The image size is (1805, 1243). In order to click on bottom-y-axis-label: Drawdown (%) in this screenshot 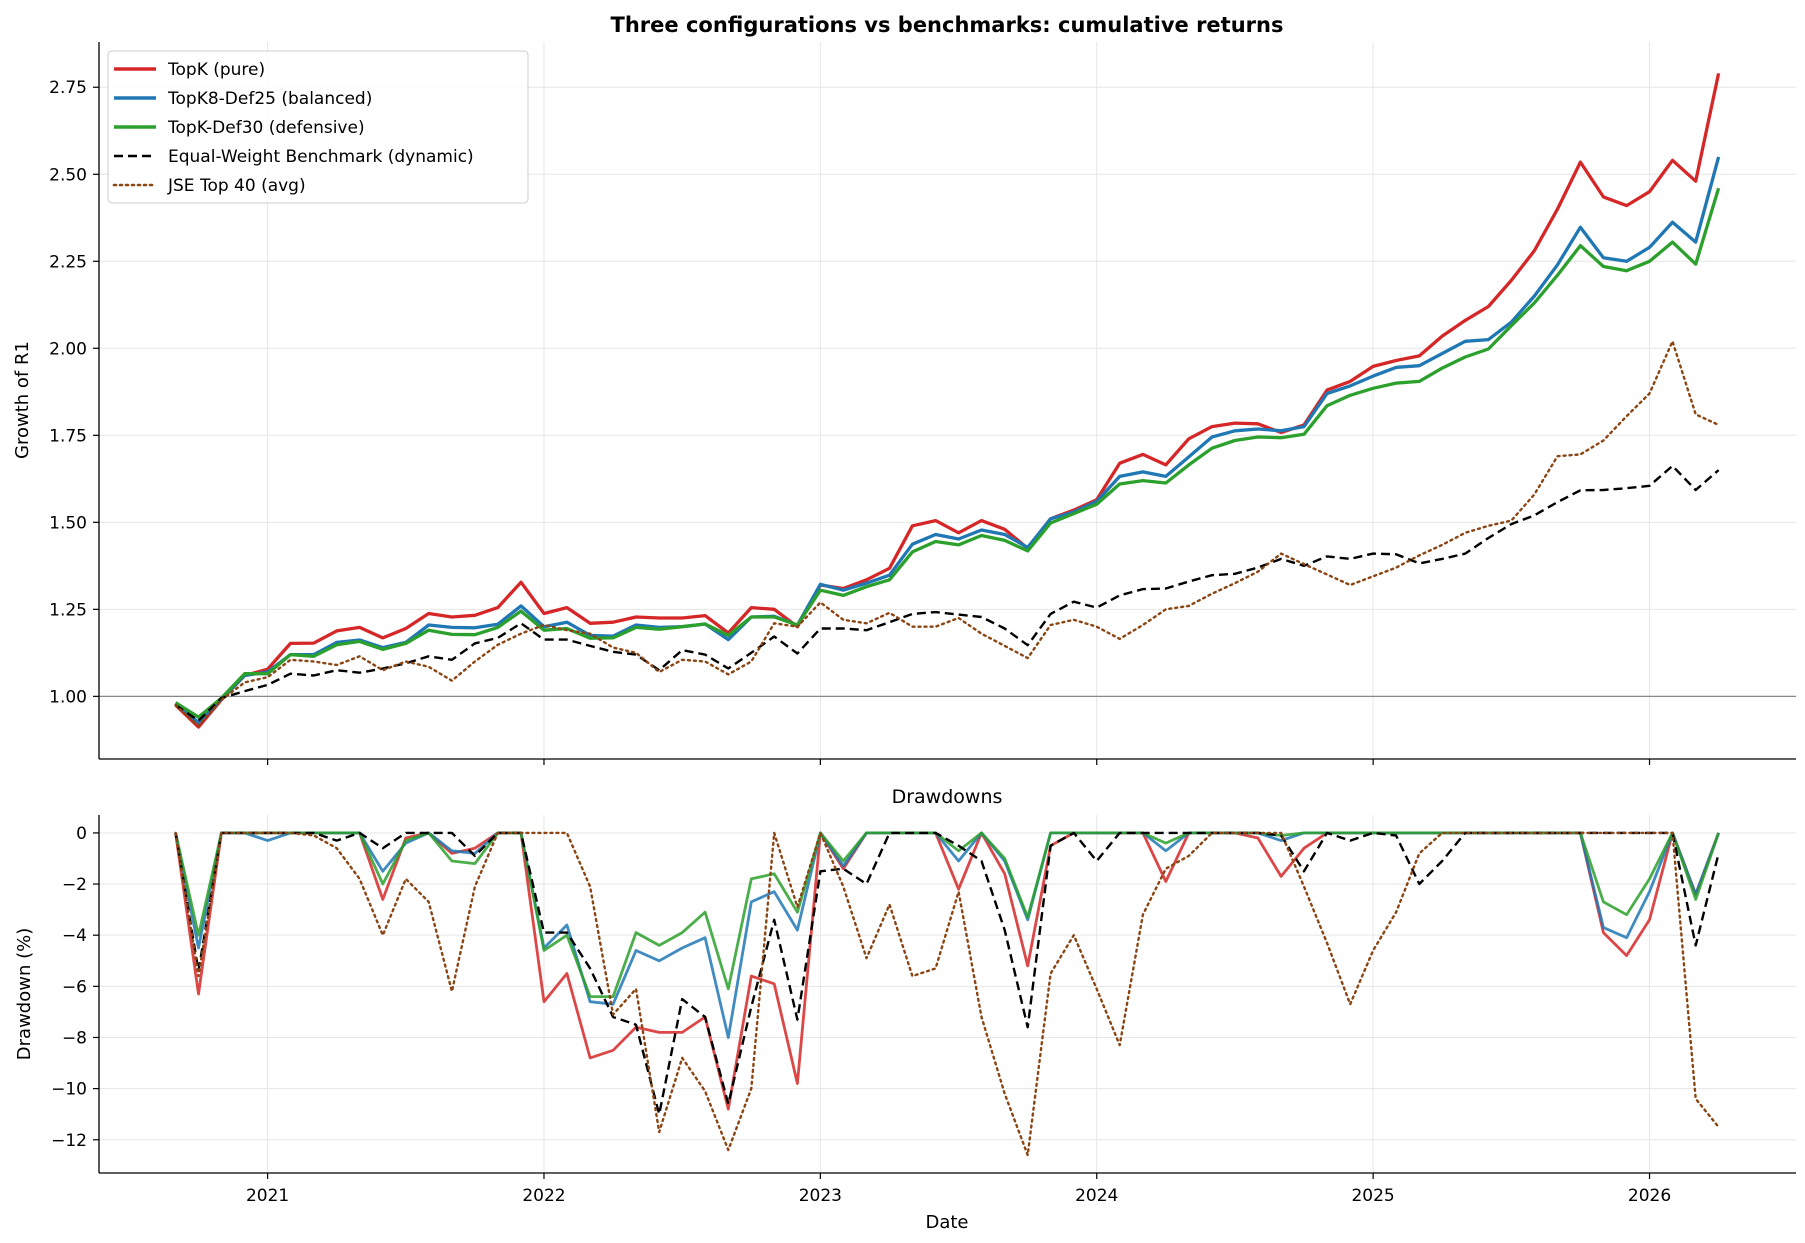, I will do `click(24, 994)`.